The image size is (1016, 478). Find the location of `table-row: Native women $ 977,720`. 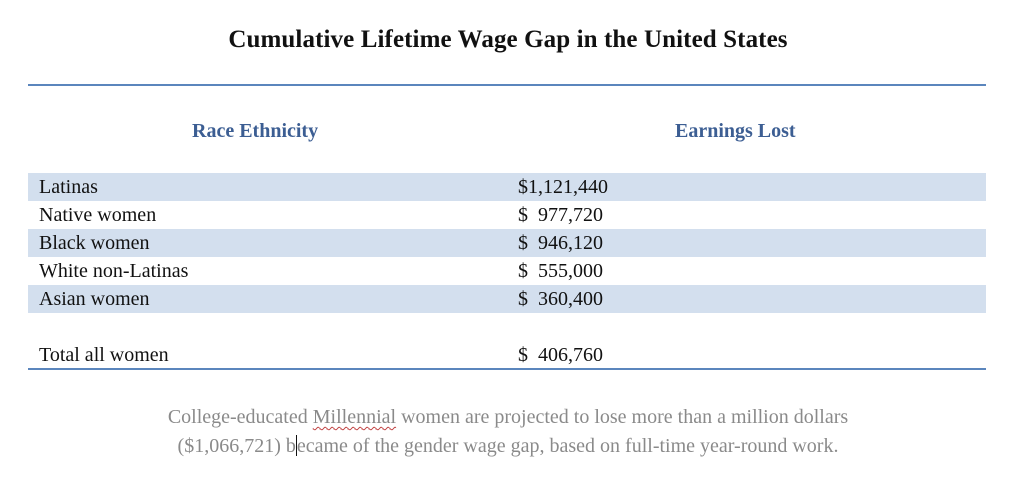

table-row: Native women $ 977,720 is located at coordinates (507, 215).